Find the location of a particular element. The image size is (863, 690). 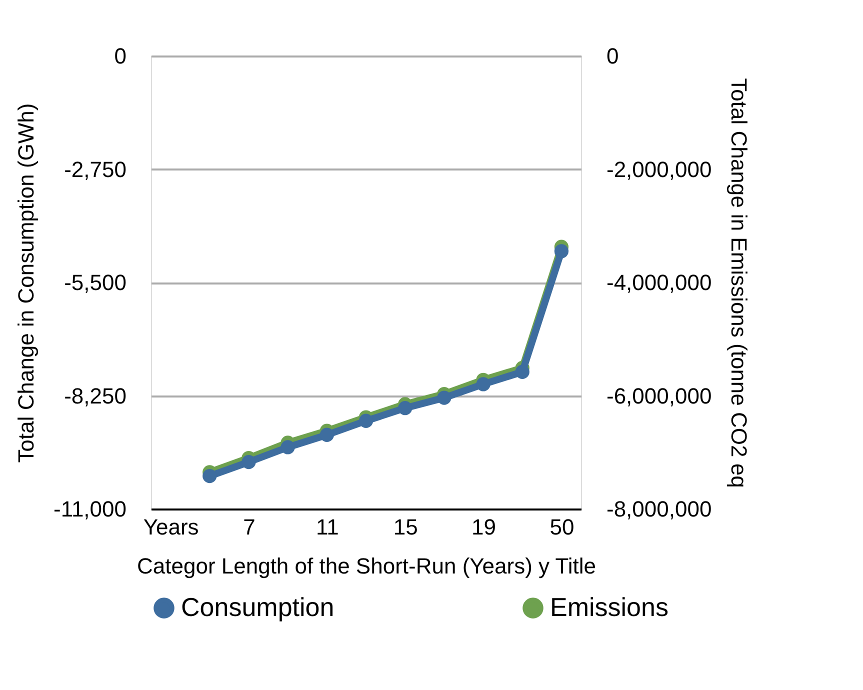

y-tick-label: -11,000 is located at coordinates (90, 509).